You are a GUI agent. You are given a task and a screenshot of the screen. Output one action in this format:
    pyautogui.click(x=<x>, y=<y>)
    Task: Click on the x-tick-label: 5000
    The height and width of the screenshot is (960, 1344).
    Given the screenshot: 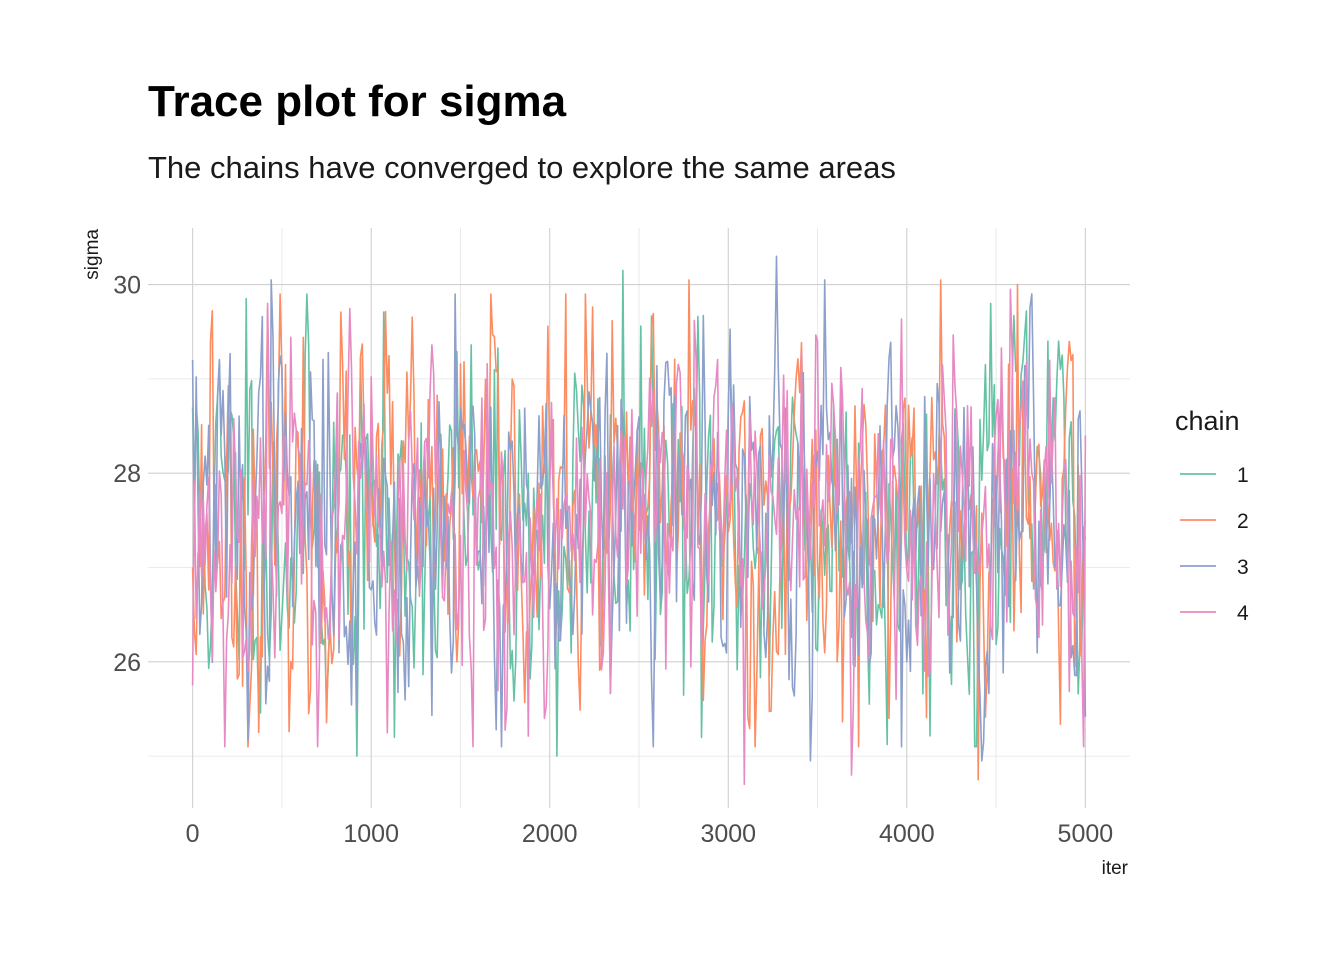 What is the action you would take?
    pyautogui.click(x=1086, y=834)
    